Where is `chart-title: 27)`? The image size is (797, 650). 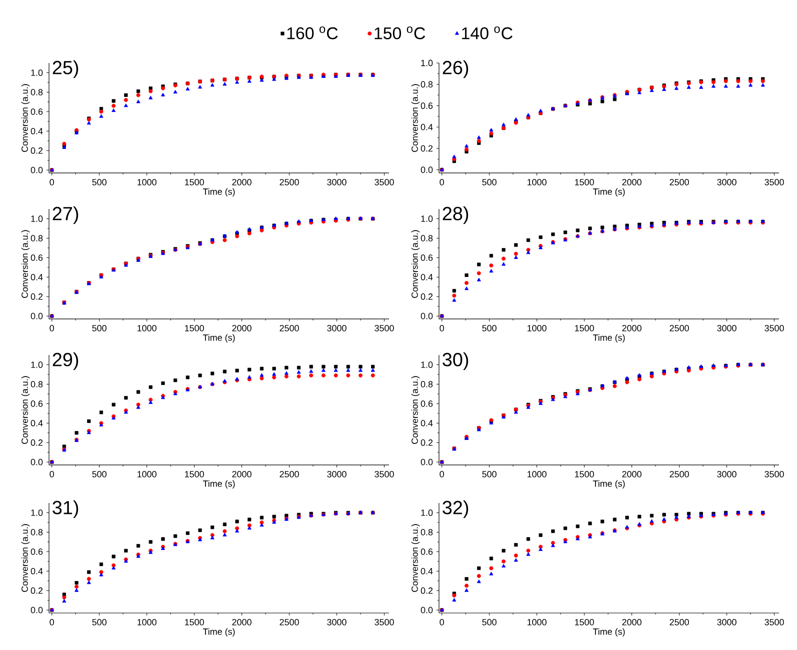 chart-title: 27) is located at coordinates (65, 215).